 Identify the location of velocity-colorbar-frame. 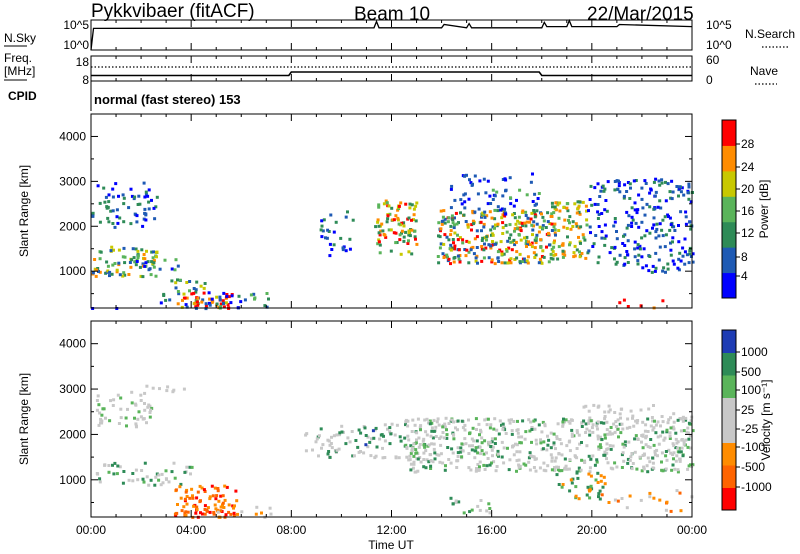
(729, 420).